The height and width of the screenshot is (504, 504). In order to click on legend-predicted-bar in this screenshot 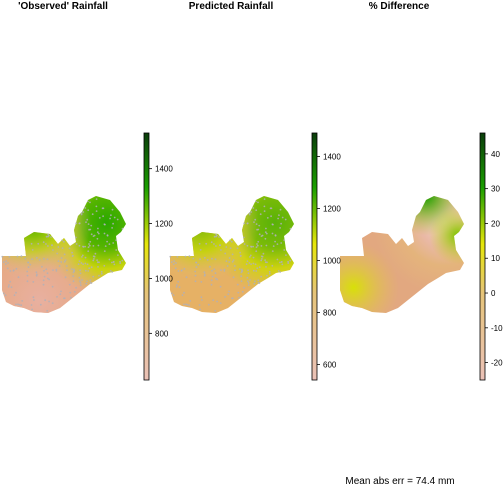, I will do `click(314, 256)`.